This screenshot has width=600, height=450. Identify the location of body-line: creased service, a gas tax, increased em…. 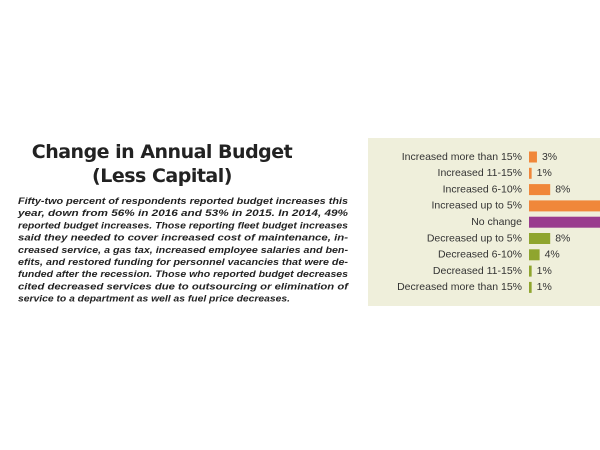
(183, 249).